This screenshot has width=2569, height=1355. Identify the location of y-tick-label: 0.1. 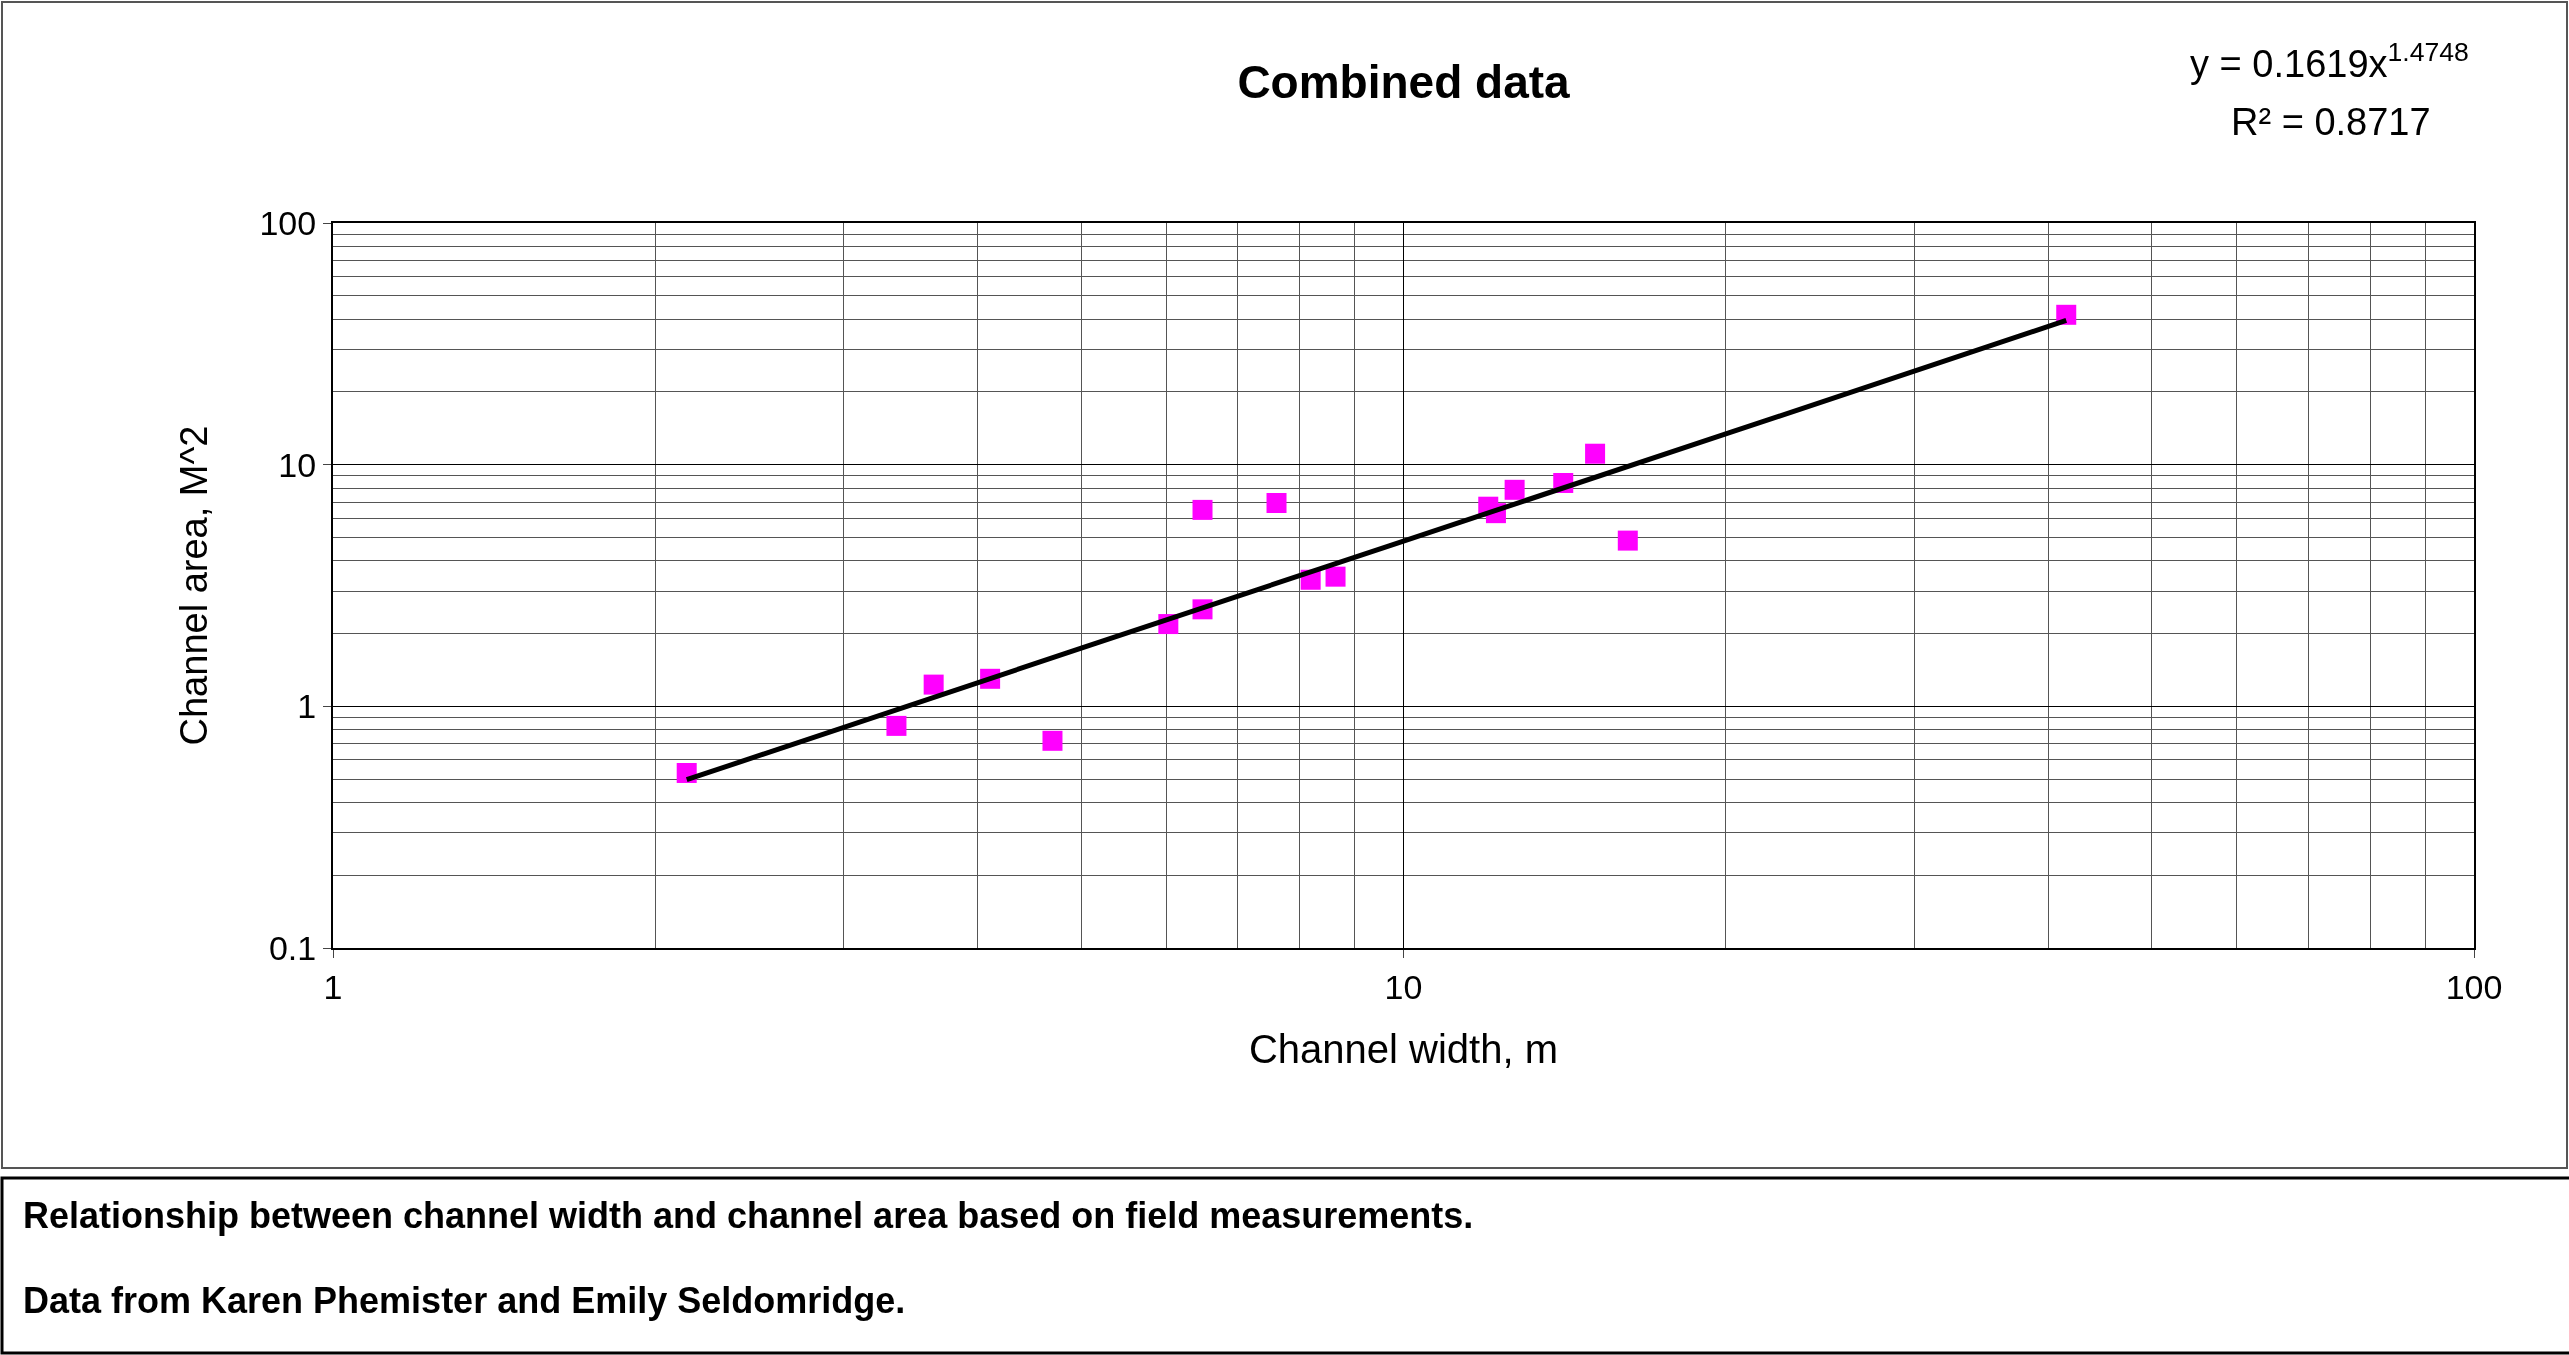
(292, 947).